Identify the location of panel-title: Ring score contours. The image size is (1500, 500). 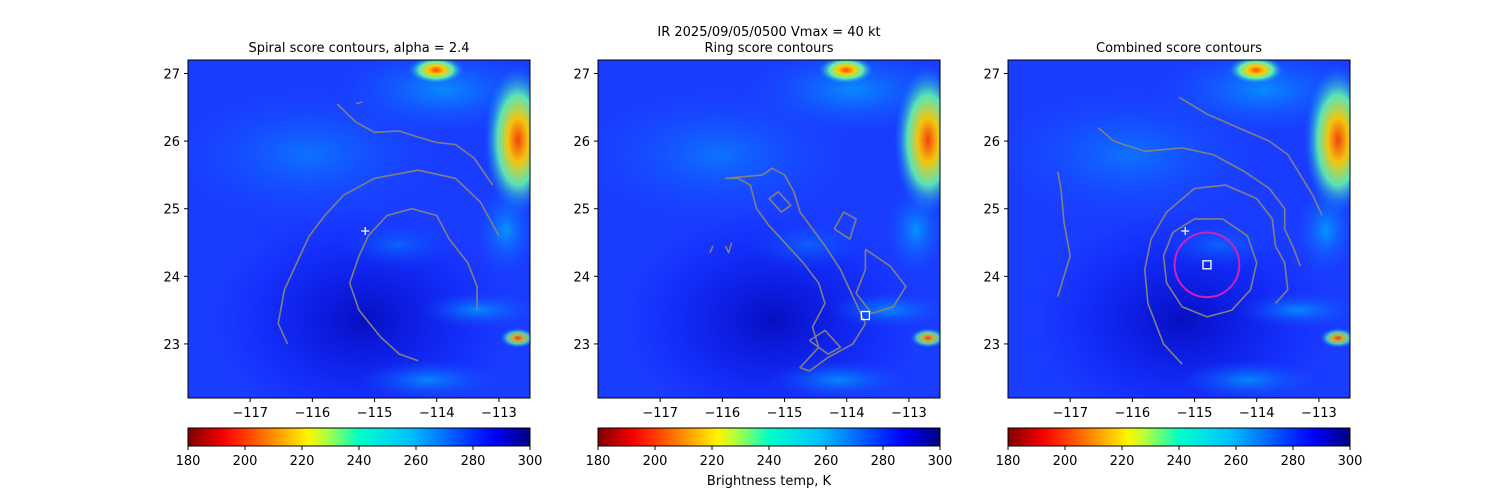
(768, 48).